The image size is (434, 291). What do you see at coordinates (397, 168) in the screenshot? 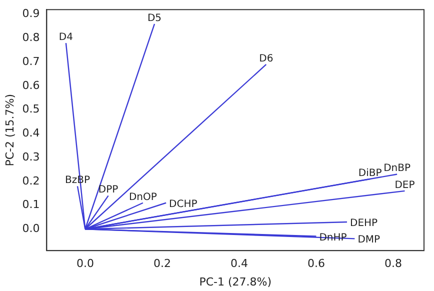
I see `series-label: DnBP` at bounding box center [397, 168].